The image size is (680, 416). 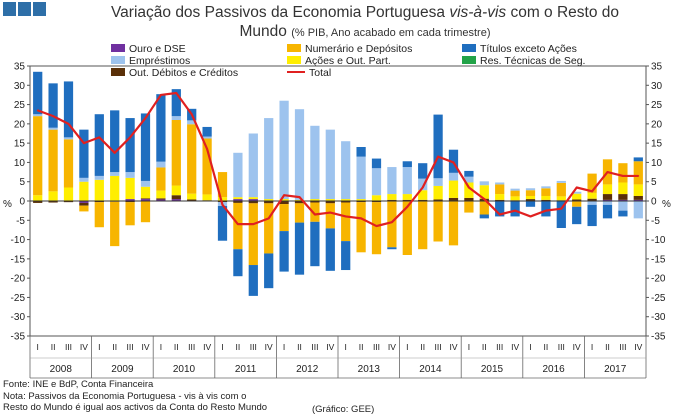 I want to click on logo, so click(x=25, y=9).